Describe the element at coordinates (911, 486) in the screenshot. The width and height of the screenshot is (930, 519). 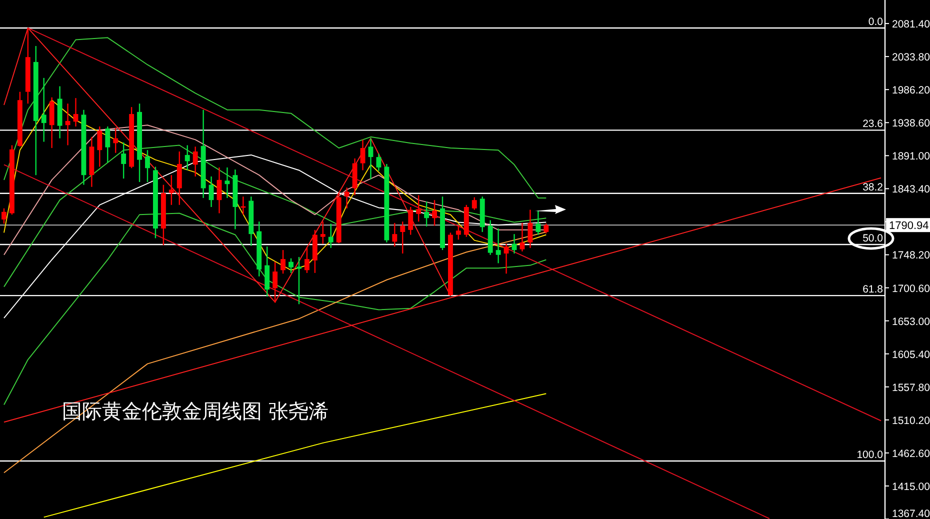
I see `y-tick-label: 1415.00` at that location.